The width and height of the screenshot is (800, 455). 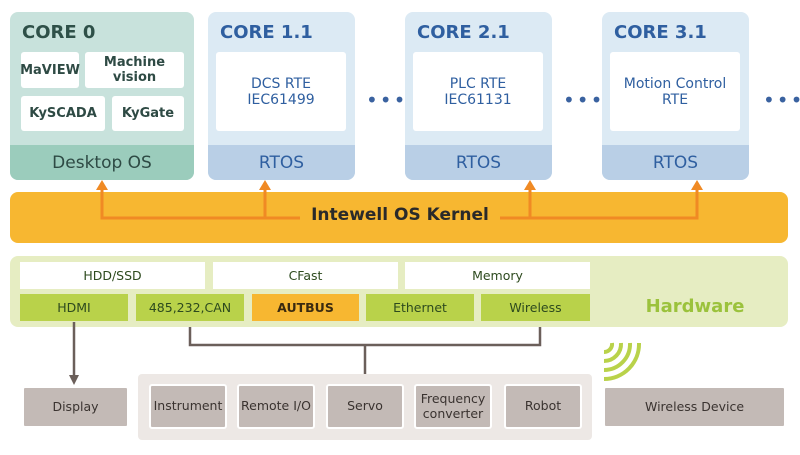 What do you see at coordinates (535, 307) in the screenshot?
I see `interface-wireless: Wireless` at bounding box center [535, 307].